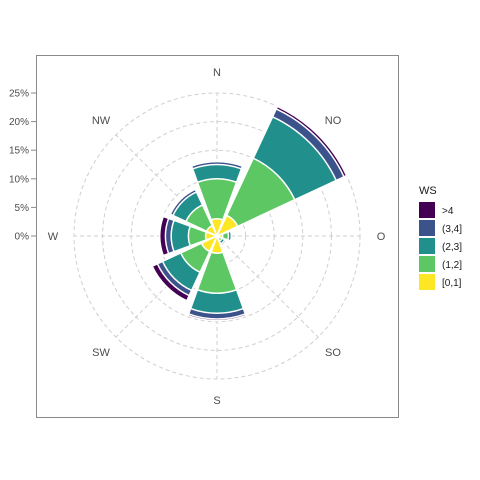 This screenshot has height=480, width=480. I want to click on legend-label-0: >4, so click(448, 211).